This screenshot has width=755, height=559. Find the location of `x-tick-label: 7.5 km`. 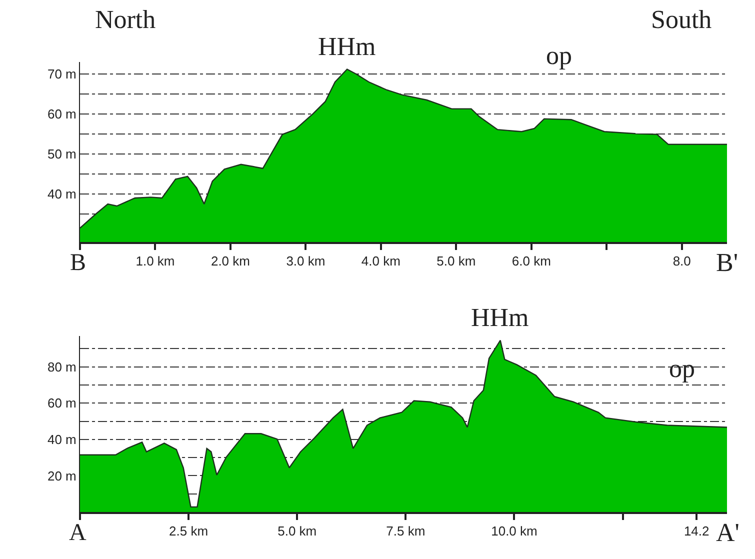

x-tick-label: 7.5 km is located at coordinates (406, 530).